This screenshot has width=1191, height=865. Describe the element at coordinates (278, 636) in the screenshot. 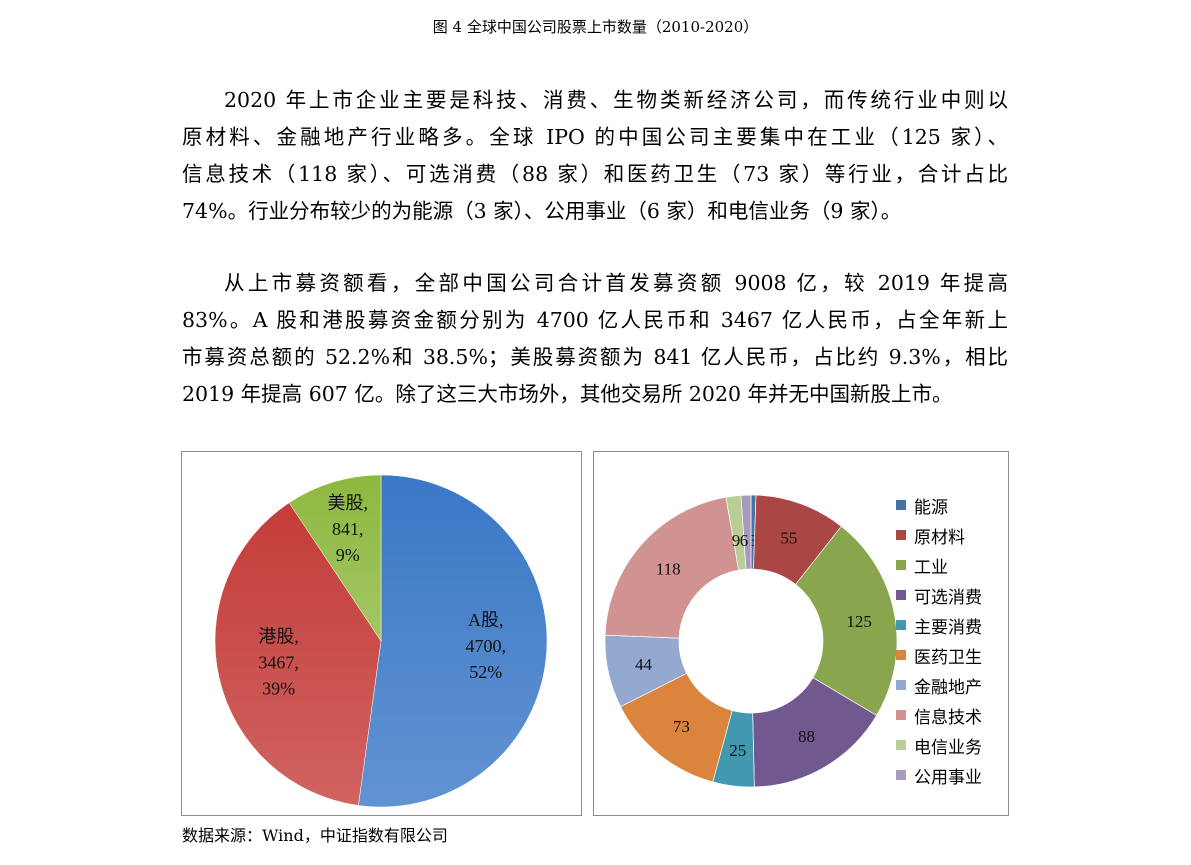

I see `pie-data-label: 港股,` at that location.